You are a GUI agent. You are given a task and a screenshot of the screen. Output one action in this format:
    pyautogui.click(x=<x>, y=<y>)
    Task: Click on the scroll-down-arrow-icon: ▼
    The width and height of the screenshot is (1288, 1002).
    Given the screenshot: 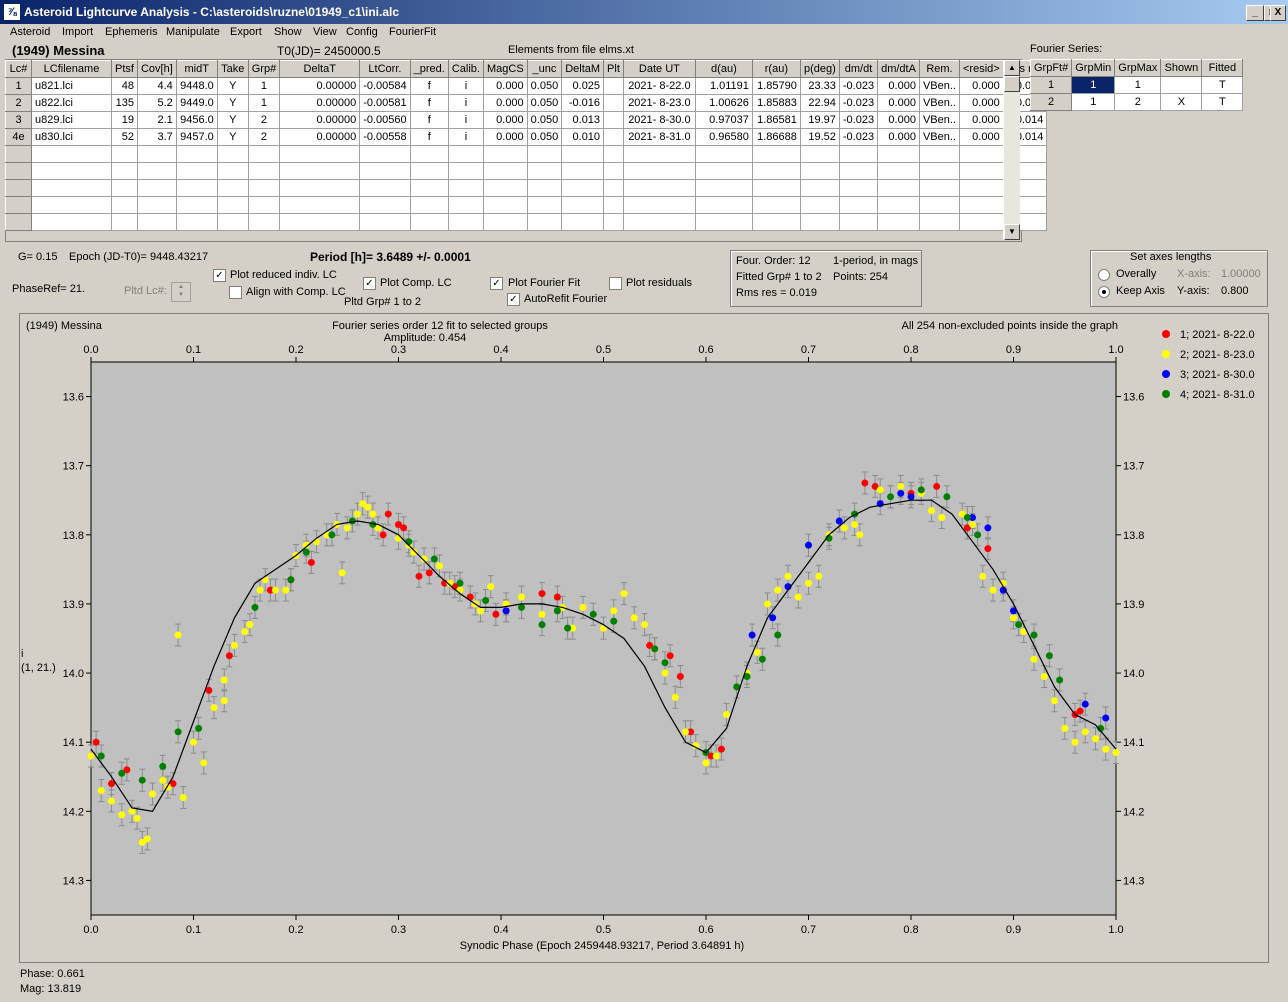 What is the action you would take?
    pyautogui.click(x=1012, y=232)
    